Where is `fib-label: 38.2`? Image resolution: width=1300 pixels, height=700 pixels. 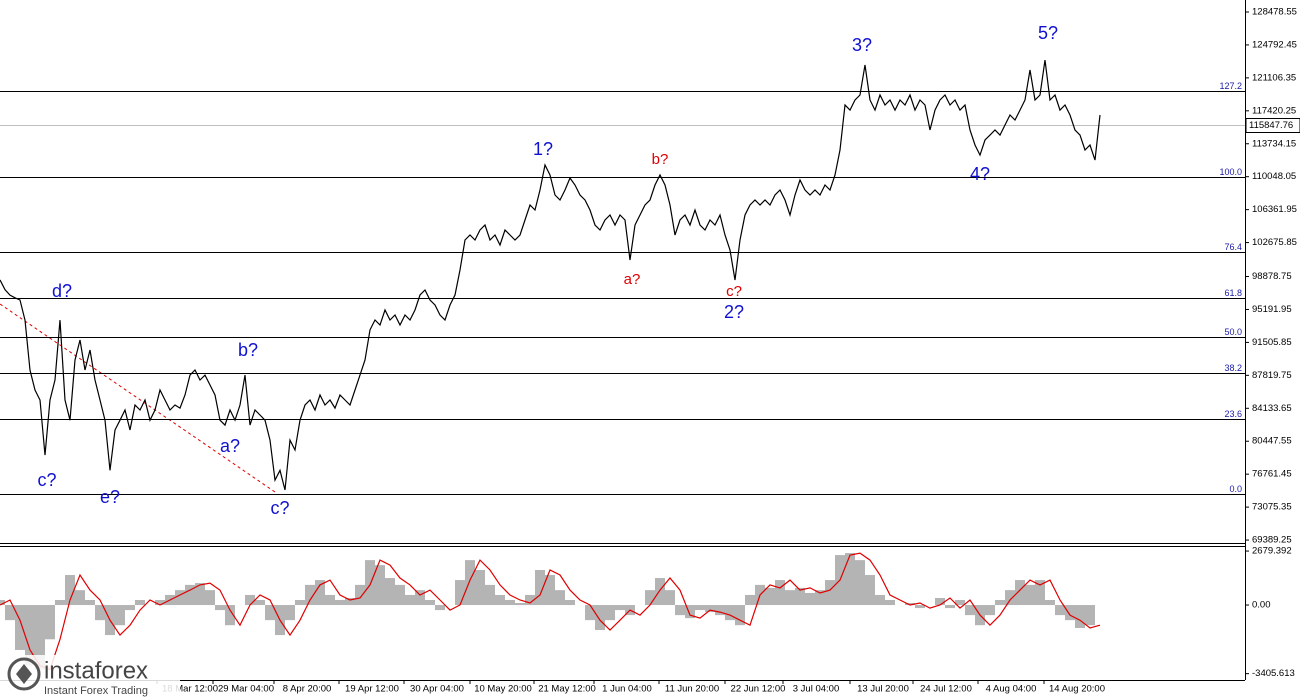
fib-label: 38.2 is located at coordinates (1233, 368).